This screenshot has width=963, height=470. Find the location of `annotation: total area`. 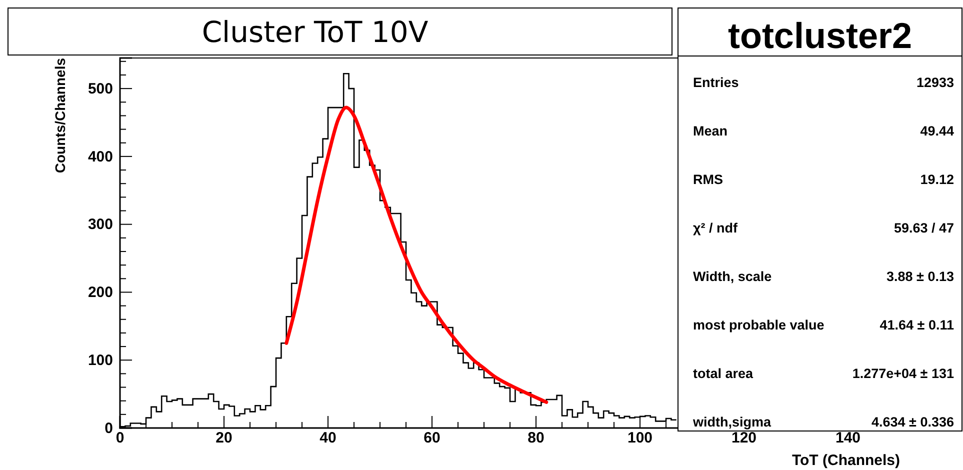

annotation: total area is located at coordinates (723, 373).